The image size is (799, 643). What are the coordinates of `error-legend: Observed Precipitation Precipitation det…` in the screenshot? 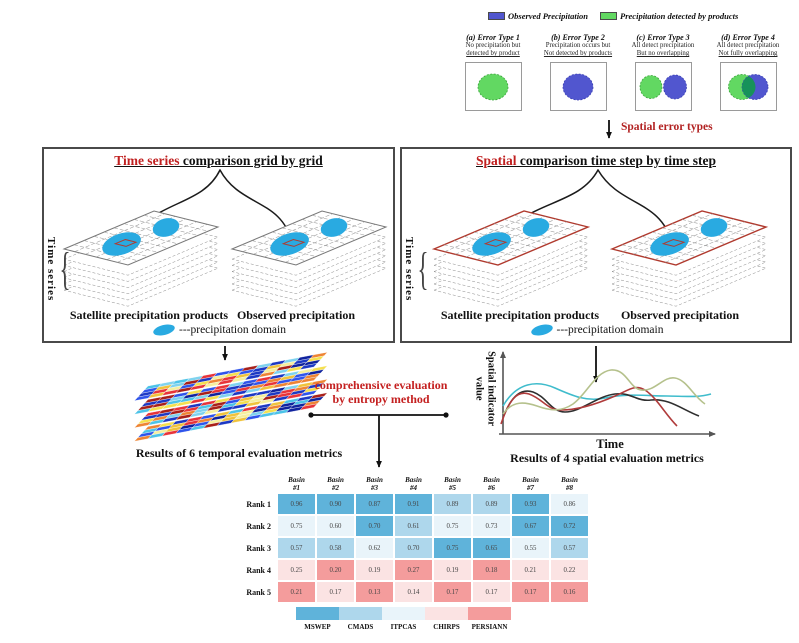 It's located at (613, 16).